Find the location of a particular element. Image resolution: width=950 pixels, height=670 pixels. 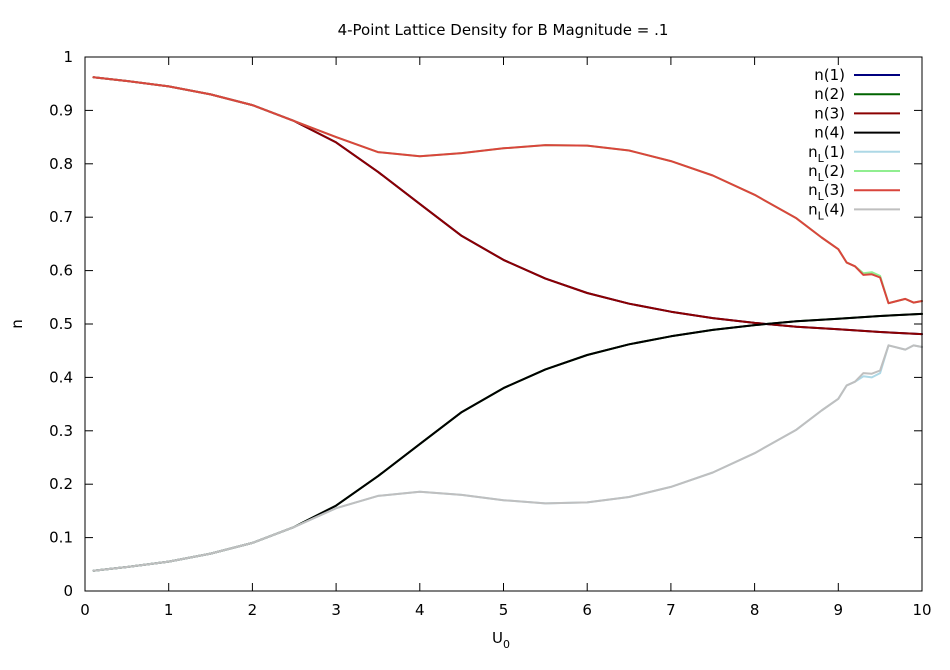

x-tick-label: 1 is located at coordinates (169, 610).